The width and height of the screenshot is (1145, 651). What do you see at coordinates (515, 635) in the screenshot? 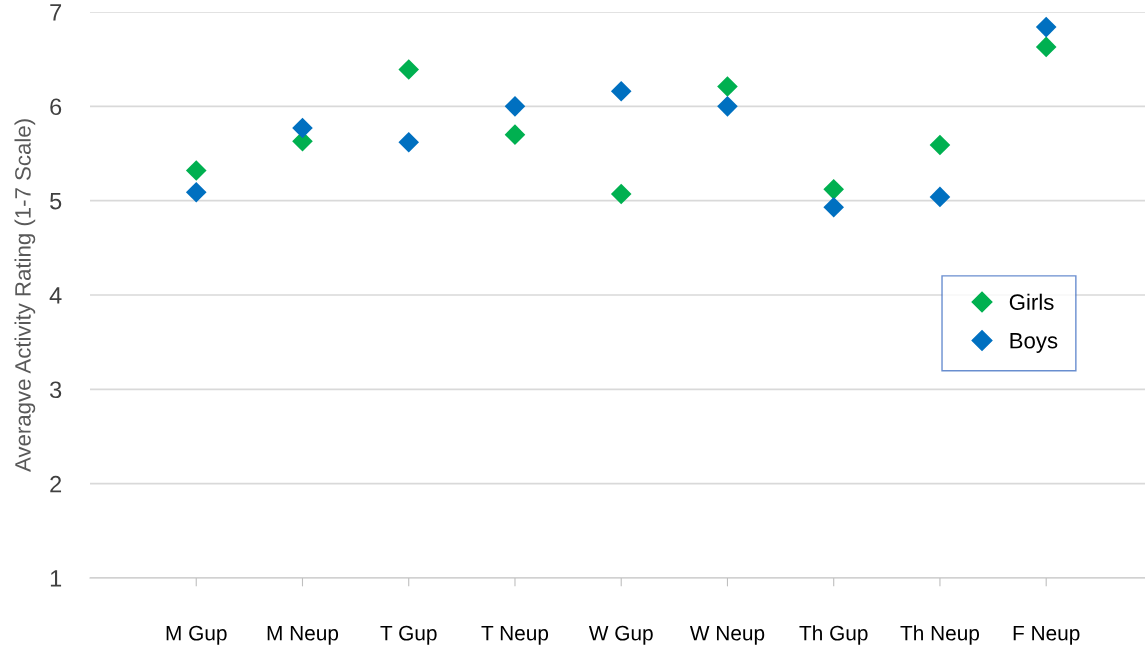
I see `x-tick-label: T Neup` at bounding box center [515, 635].